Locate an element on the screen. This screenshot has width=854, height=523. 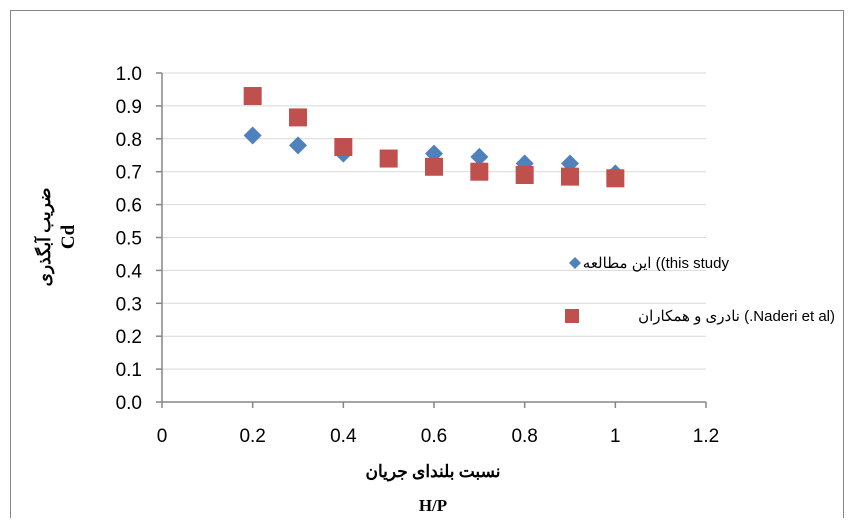
y-axis-title-group: ضریب آبگذری Cd is located at coordinates (56, 237).